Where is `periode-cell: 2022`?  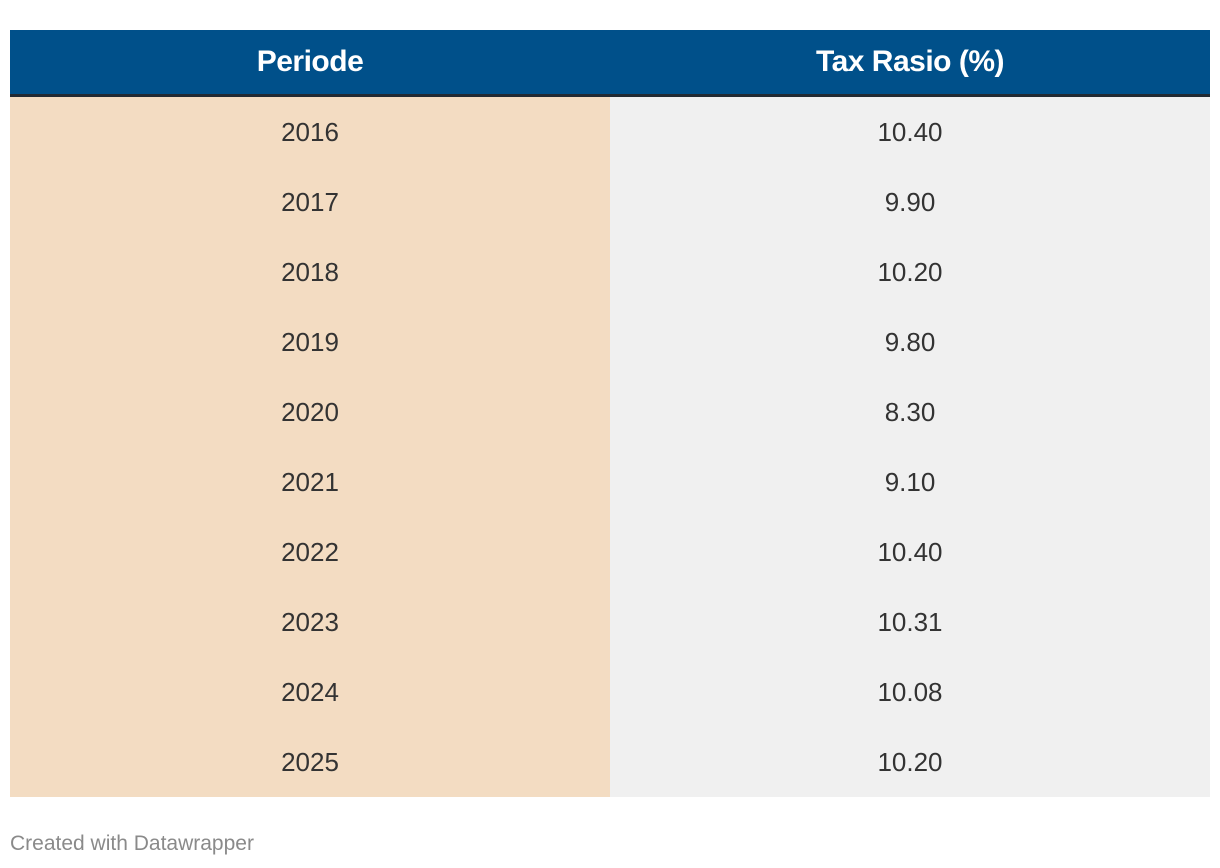 periode-cell: 2022 is located at coordinates (310, 552).